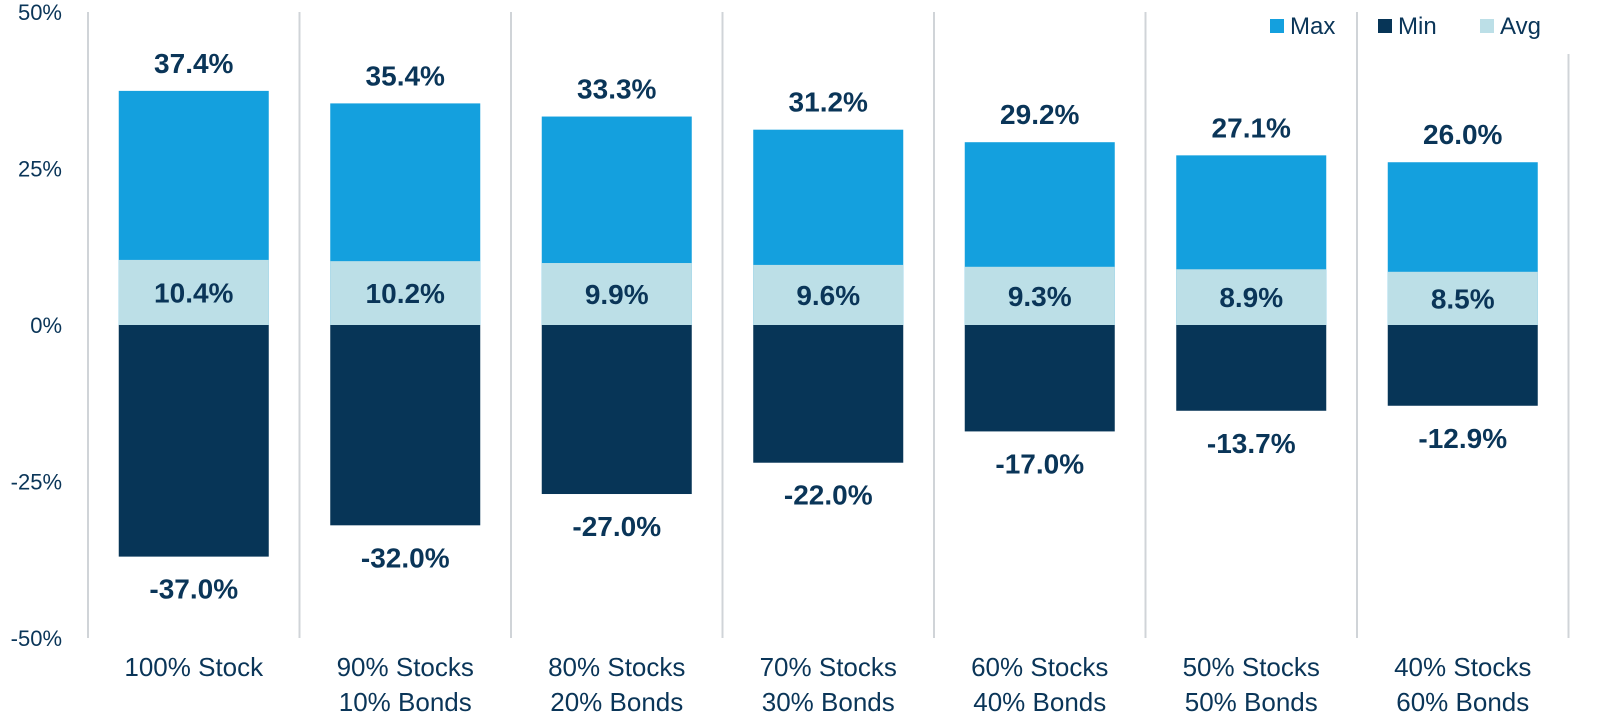 The width and height of the screenshot is (1600, 728). What do you see at coordinates (1039, 114) in the screenshot?
I see `data-label-max: 29.2%` at bounding box center [1039, 114].